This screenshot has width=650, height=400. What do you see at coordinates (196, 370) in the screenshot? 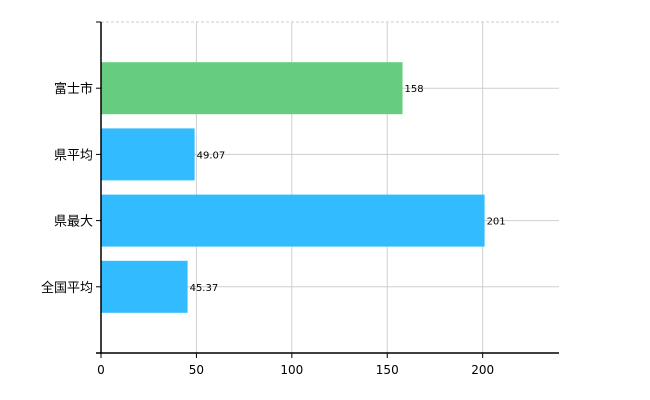
I see `x-tick-label: 50` at bounding box center [196, 370].